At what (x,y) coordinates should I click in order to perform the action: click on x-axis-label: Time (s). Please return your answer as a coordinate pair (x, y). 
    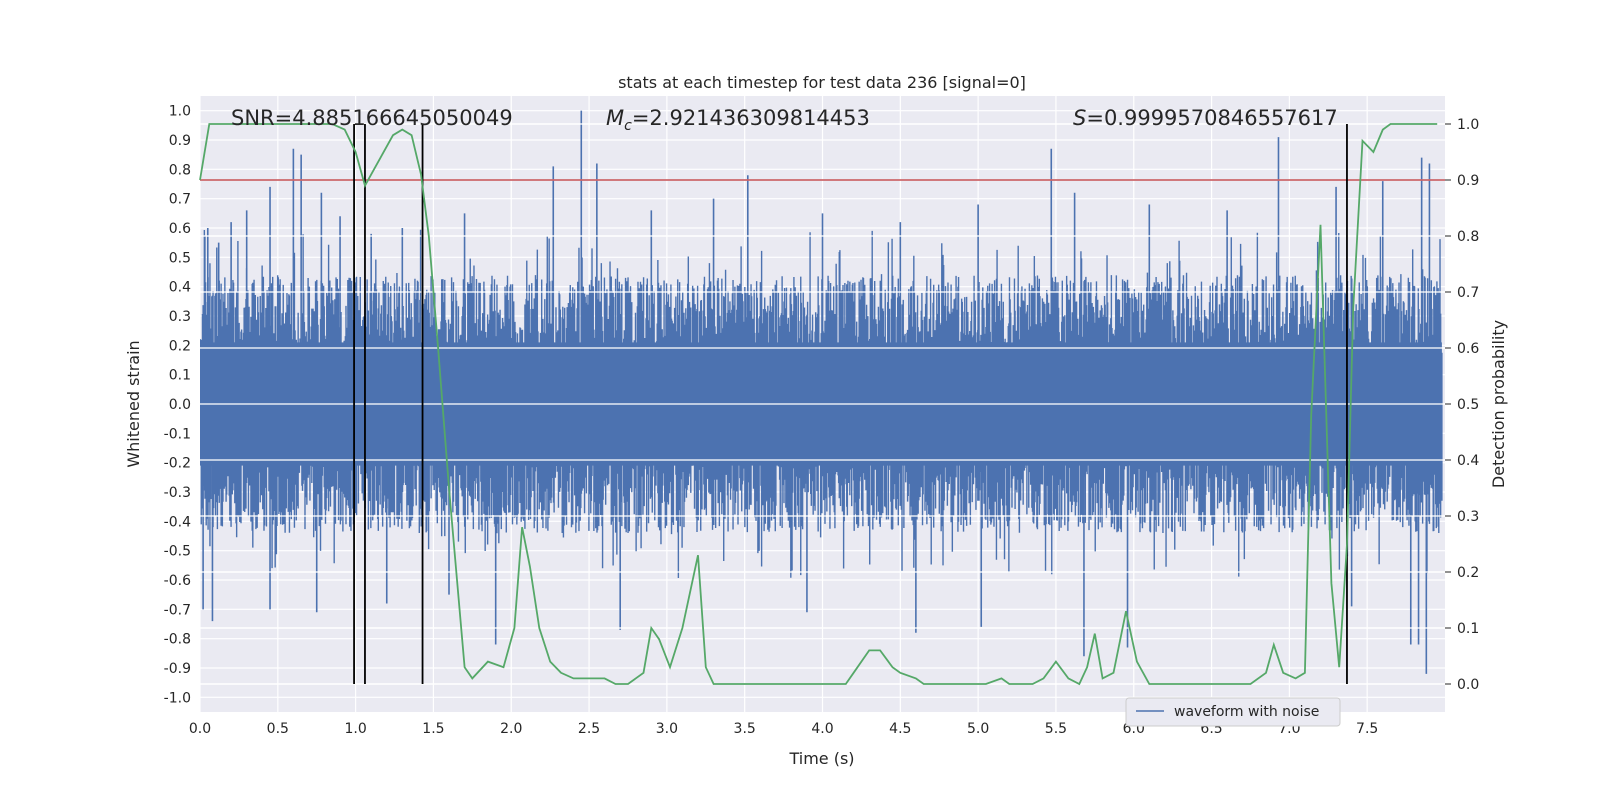
    Looking at the image, I should click on (821, 758).